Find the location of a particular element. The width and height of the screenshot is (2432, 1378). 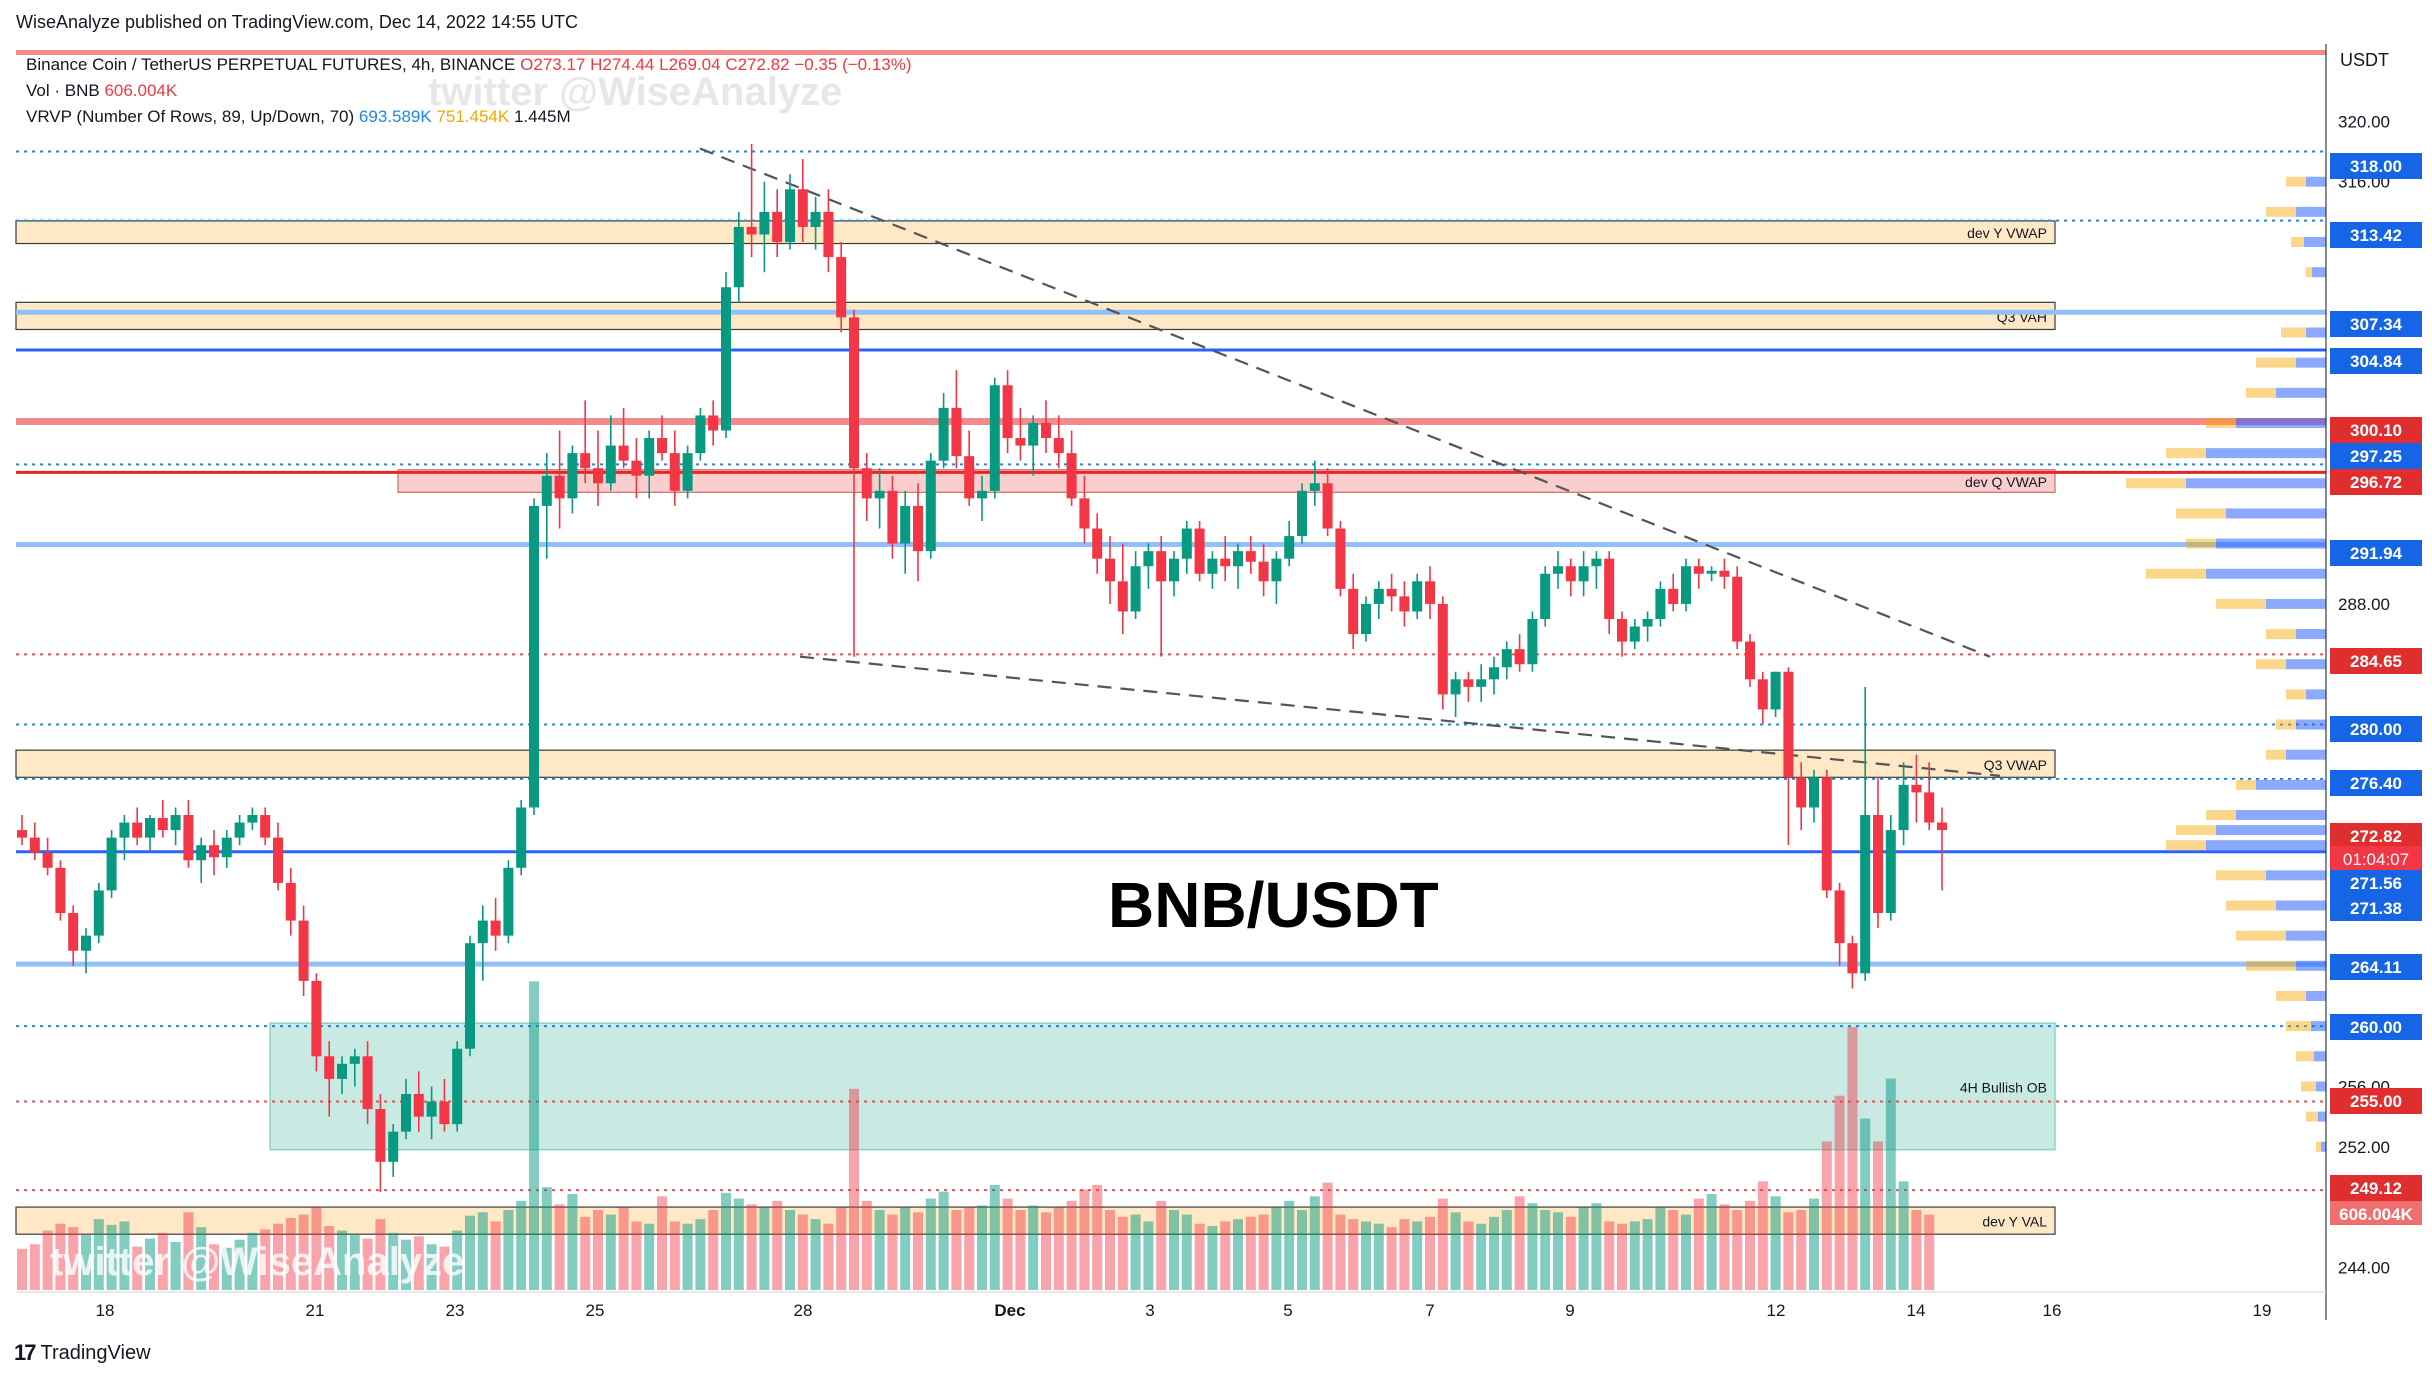

top-price-line is located at coordinates (1171, 52).